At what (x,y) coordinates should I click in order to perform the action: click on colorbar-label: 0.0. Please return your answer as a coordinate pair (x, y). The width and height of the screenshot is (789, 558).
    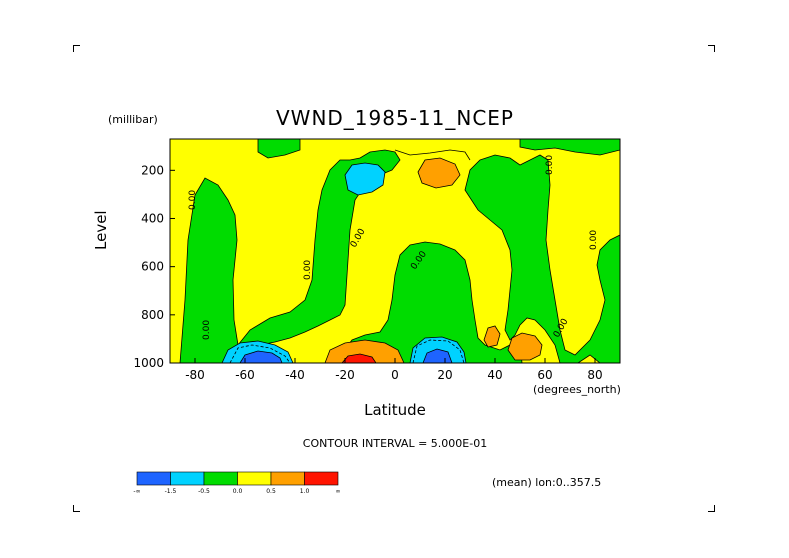
    Looking at the image, I should click on (238, 491).